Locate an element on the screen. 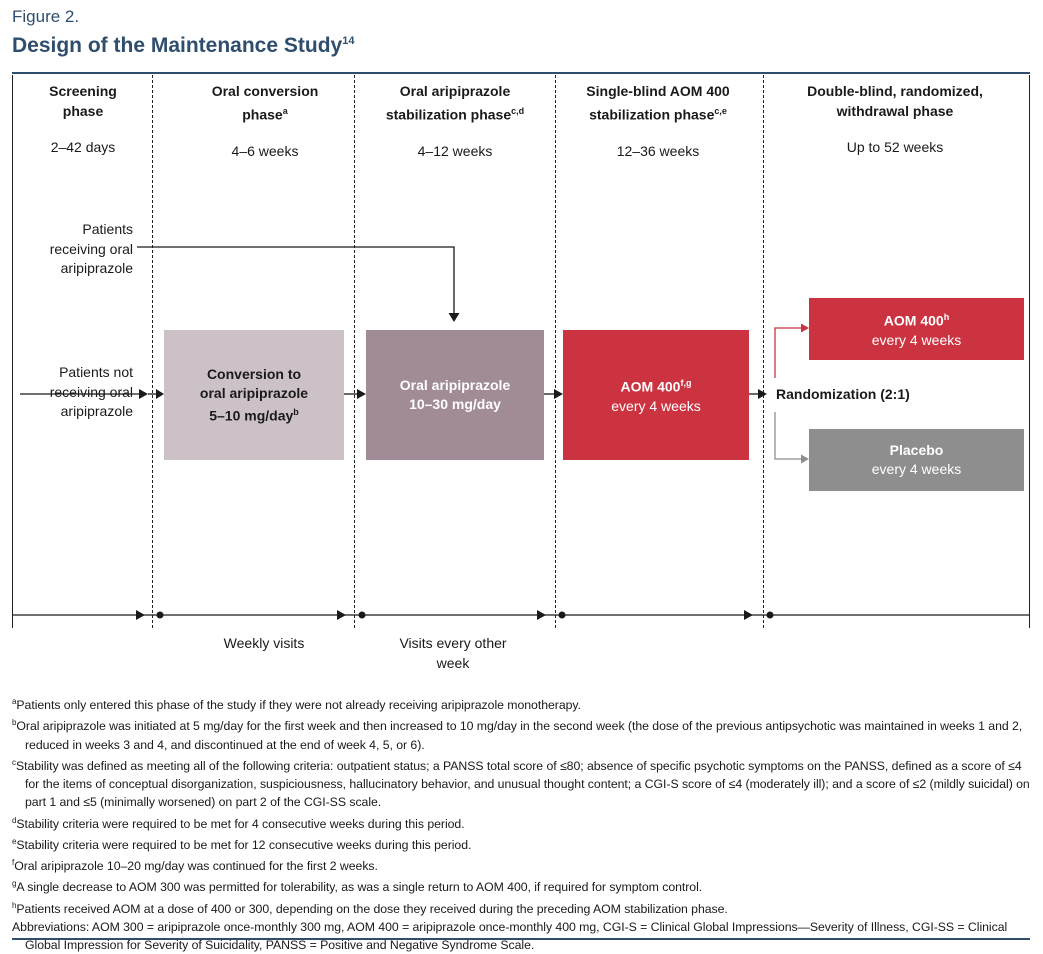 The height and width of the screenshot is (954, 1043). rand-branch-aom-arrowhead is located at coordinates (805, 328).